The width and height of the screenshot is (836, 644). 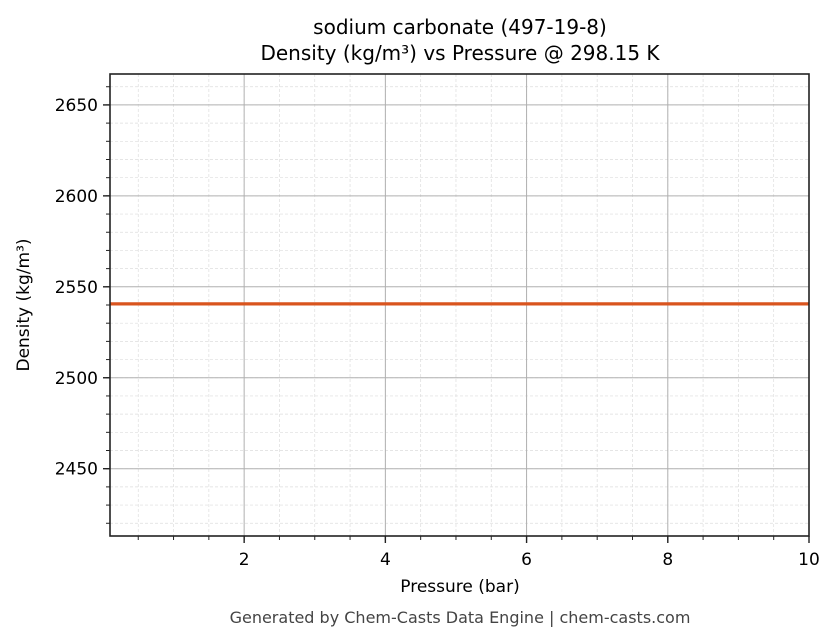 I want to click on svg-text: 2450, so click(x=76, y=470).